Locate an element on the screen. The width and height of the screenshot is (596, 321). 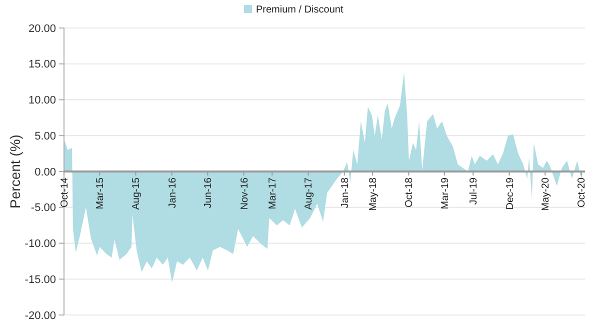
y-tick-label: 5.00 is located at coordinates (45, 136).